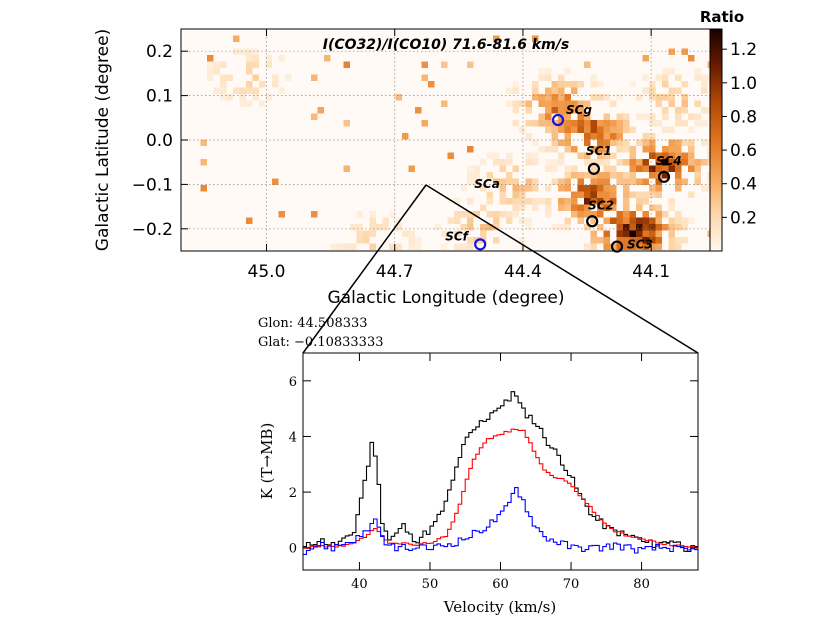 The image size is (830, 627). Describe the element at coordinates (395, 272) in the screenshot. I see `map-x-tick-label: 44.7` at that location.